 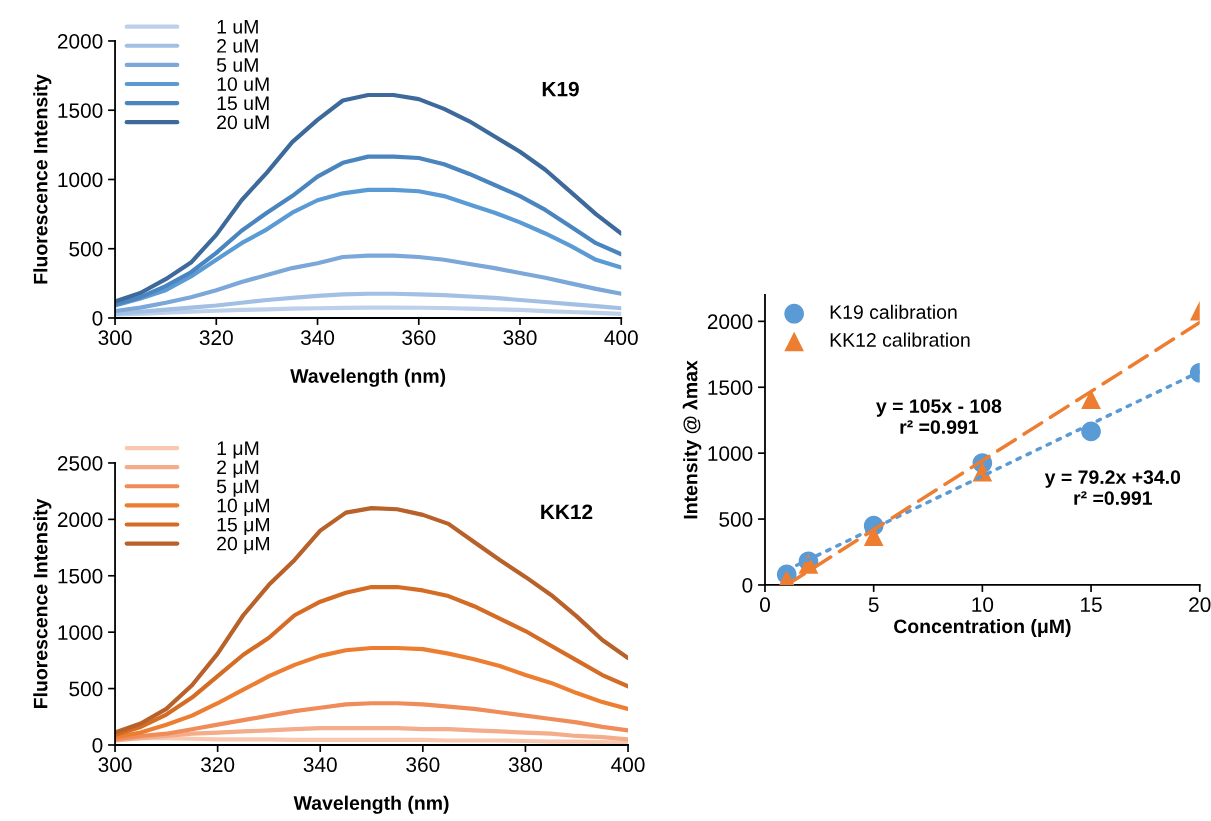 I want to click on annotation: y = 79.2x +34.0 r² =0.991, so click(x=1112, y=487).